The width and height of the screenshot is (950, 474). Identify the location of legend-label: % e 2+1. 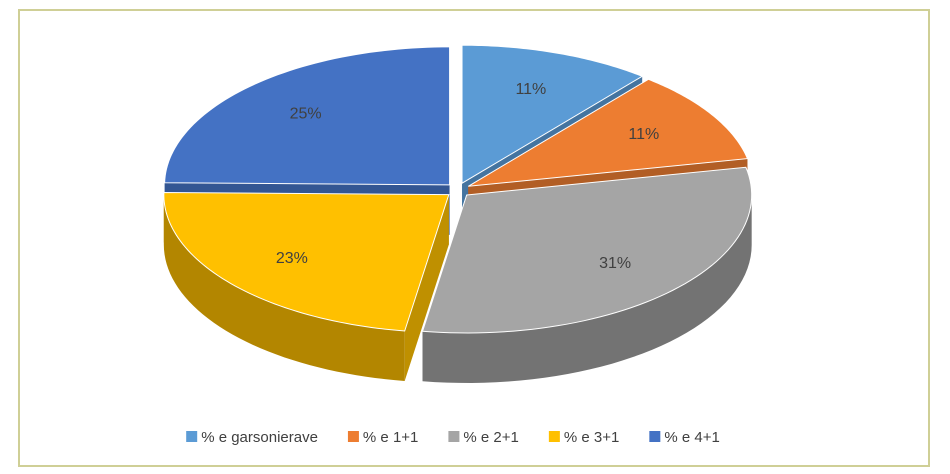
(490, 437).